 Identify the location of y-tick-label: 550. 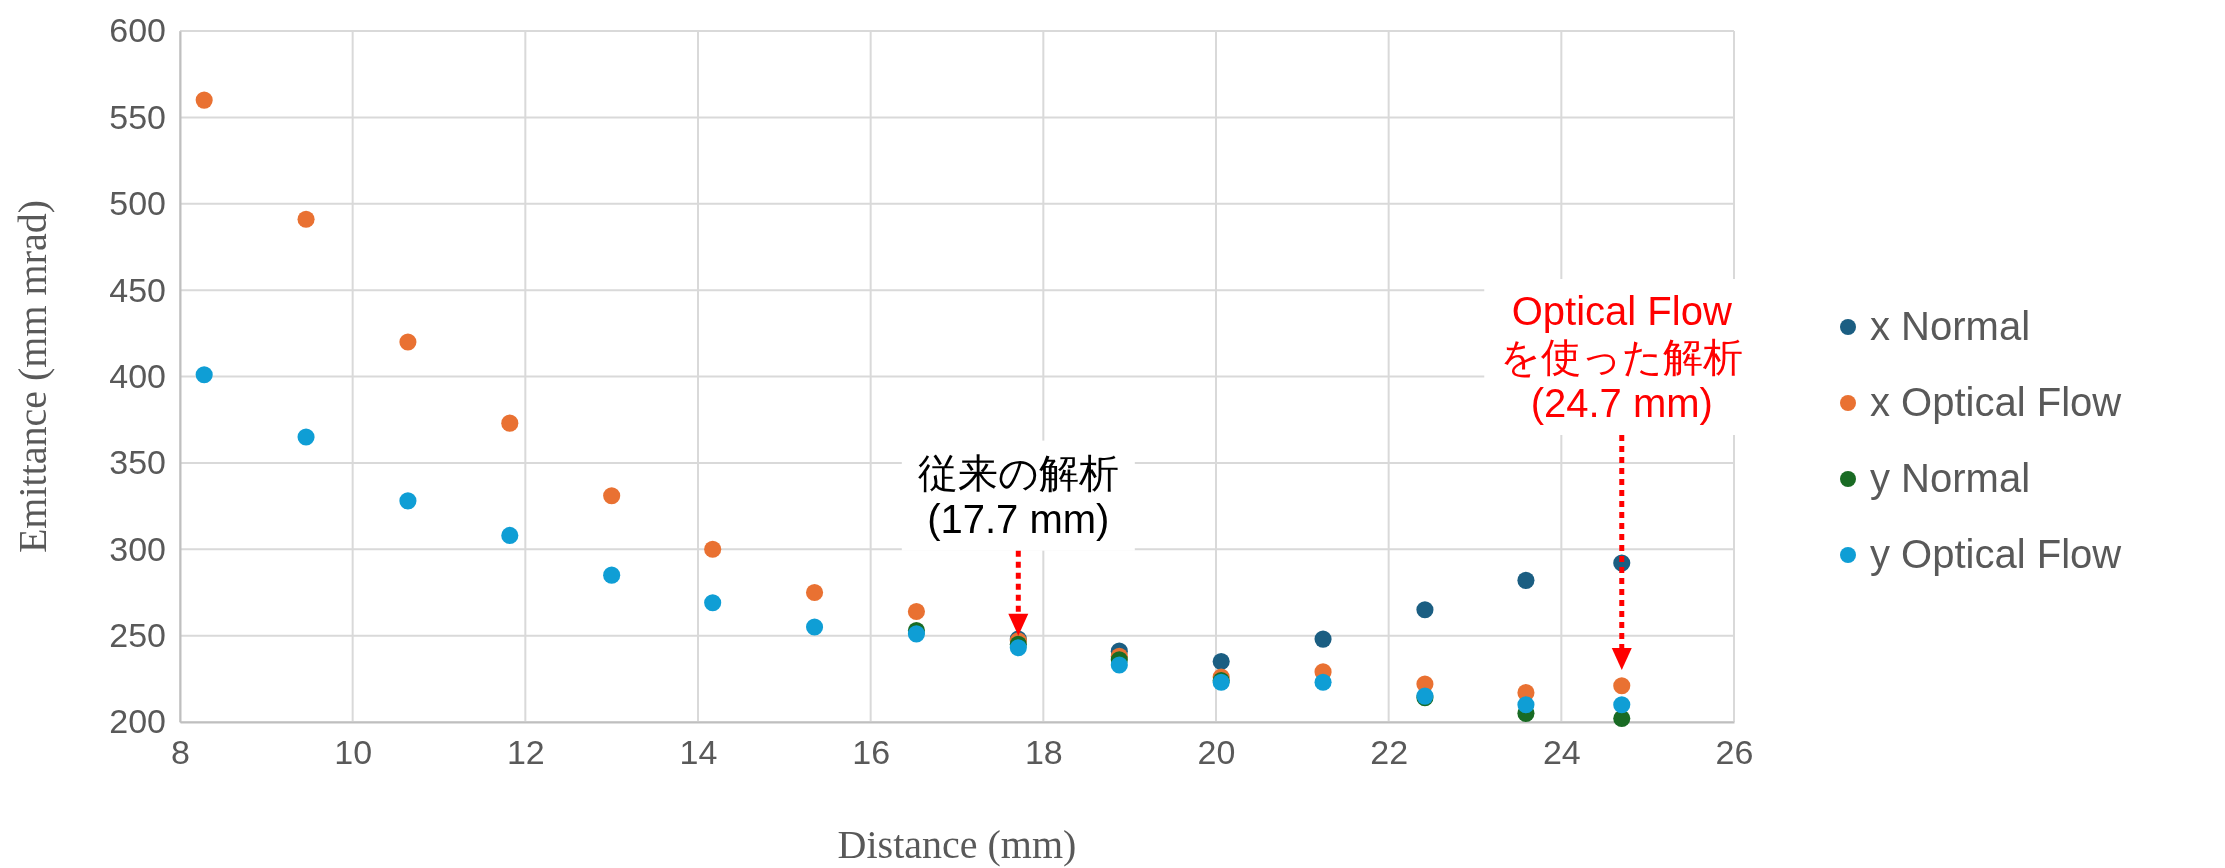
(137, 116).